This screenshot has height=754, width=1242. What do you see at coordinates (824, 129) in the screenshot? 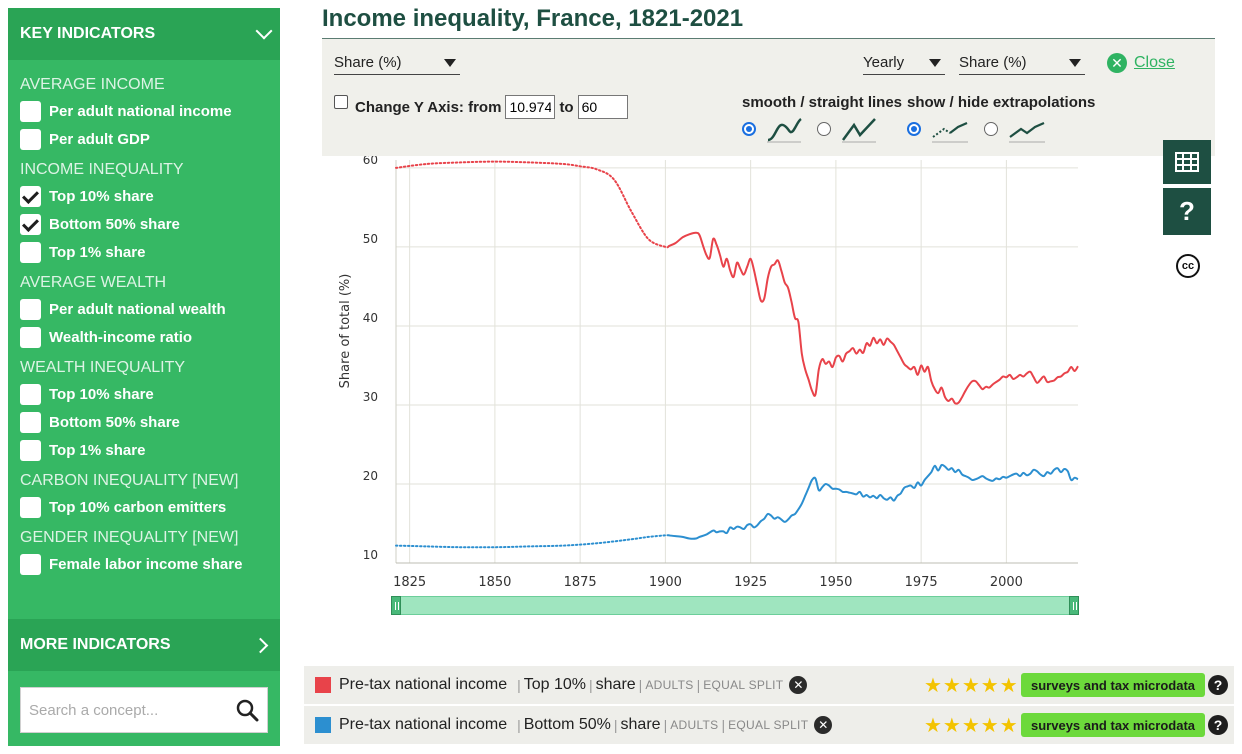
I see `straight-radio` at bounding box center [824, 129].